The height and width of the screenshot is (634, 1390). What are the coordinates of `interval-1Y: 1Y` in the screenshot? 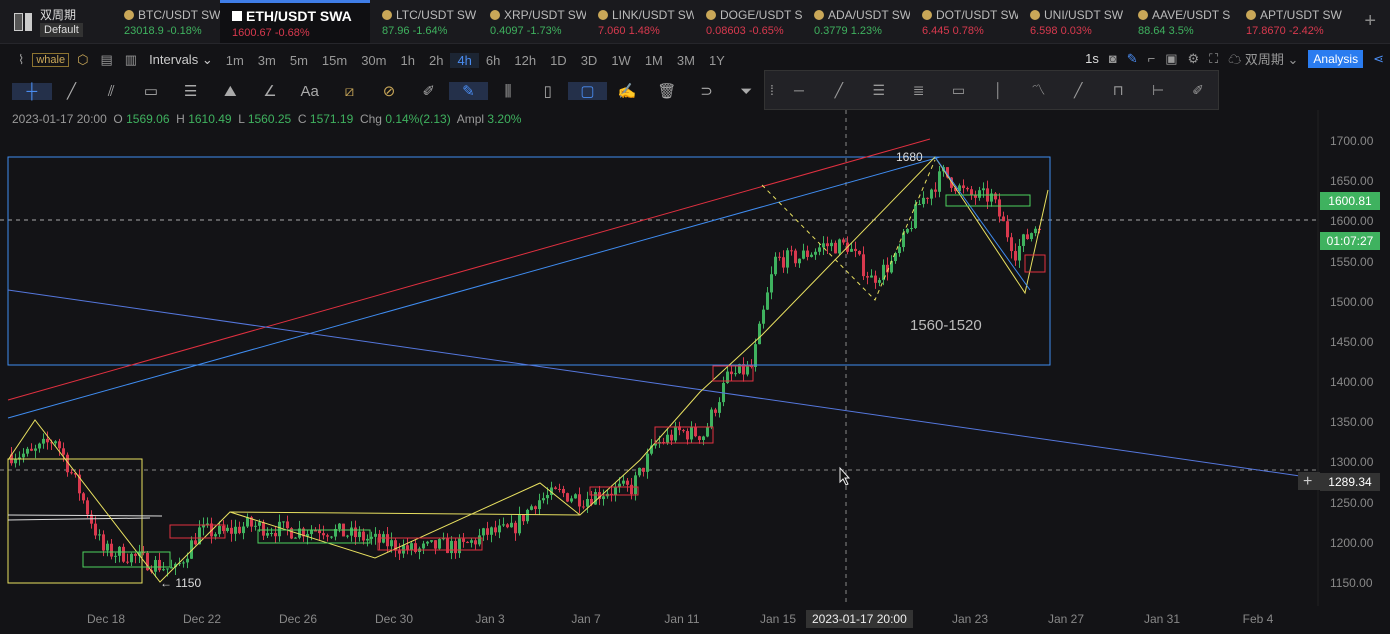 It's located at (716, 60).